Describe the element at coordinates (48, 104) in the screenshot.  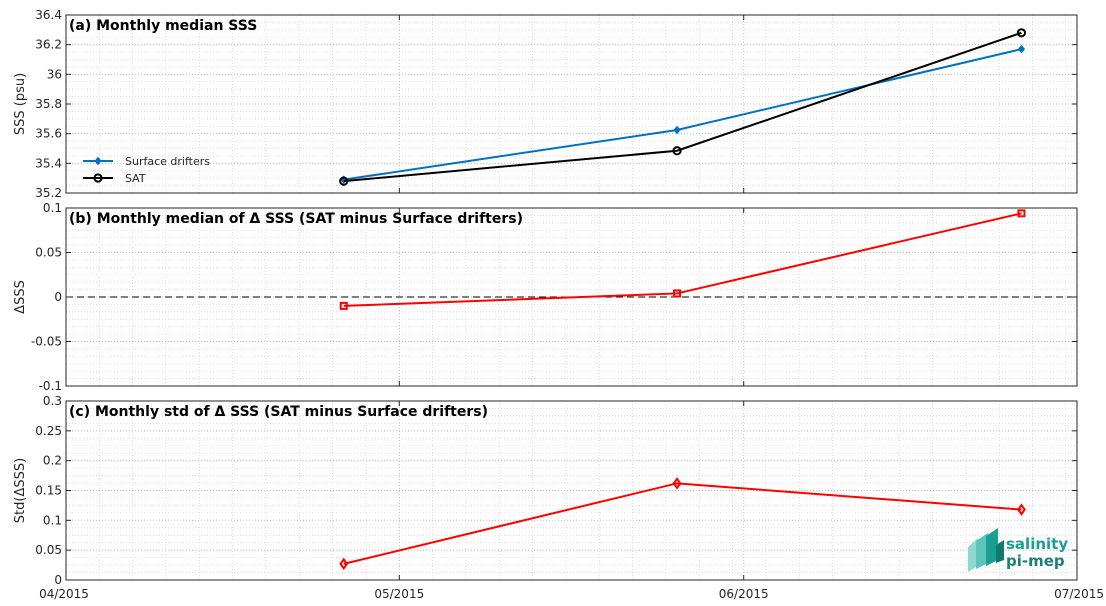
I see `y-tick-label: 35.8` at that location.